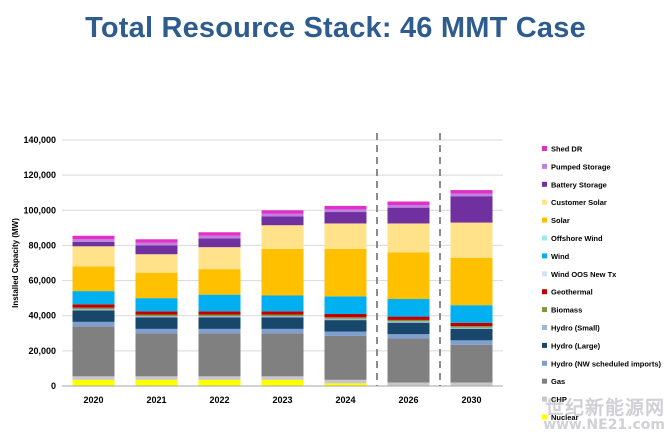 This screenshot has height=437, width=671. Describe the element at coordinates (584, 274) in the screenshot. I see `legend-label: Wind OOS New Tx` at that location.